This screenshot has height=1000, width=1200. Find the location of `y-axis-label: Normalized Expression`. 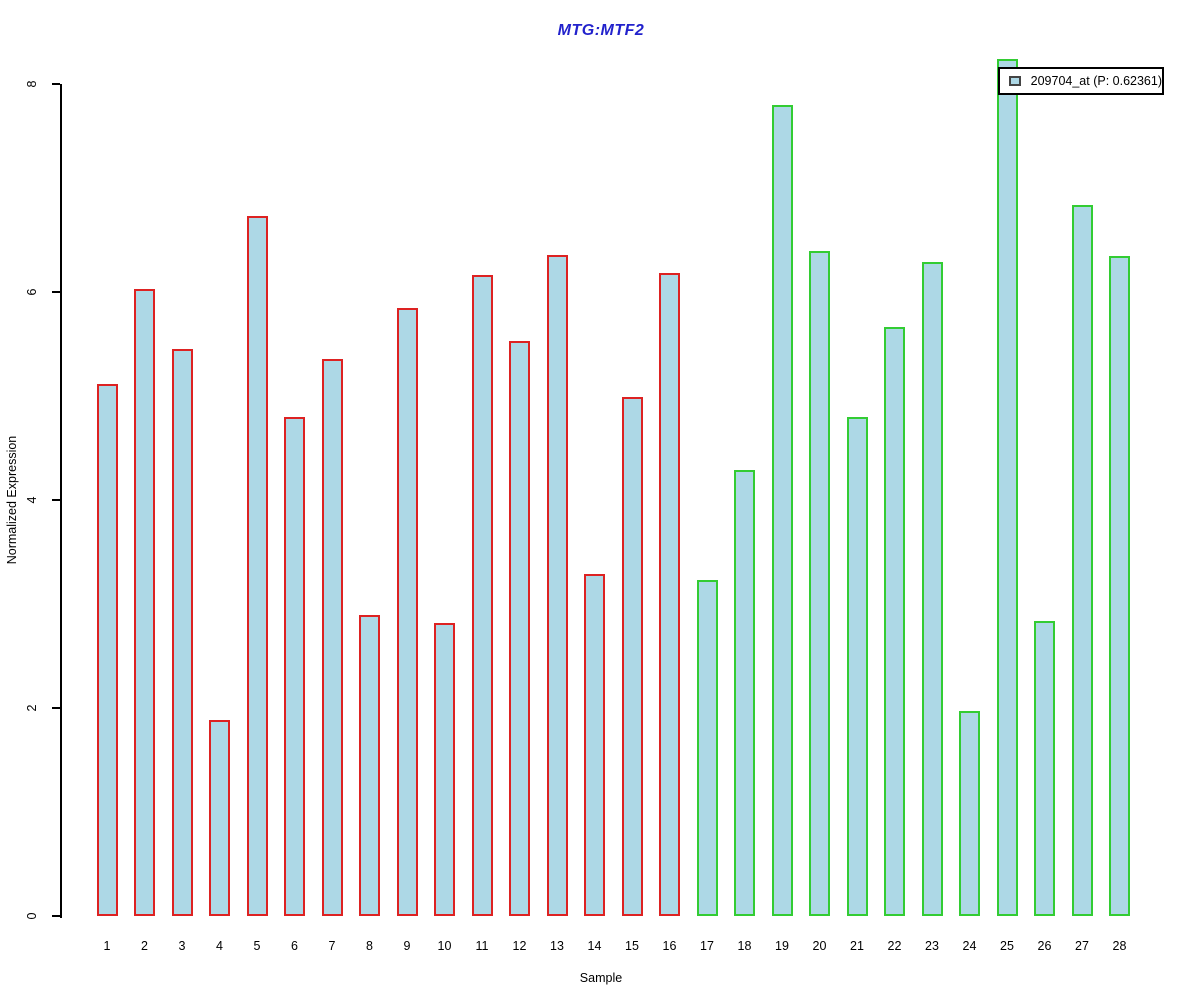

y-axis-label: Normalized Expression is located at coordinates (12, 500).